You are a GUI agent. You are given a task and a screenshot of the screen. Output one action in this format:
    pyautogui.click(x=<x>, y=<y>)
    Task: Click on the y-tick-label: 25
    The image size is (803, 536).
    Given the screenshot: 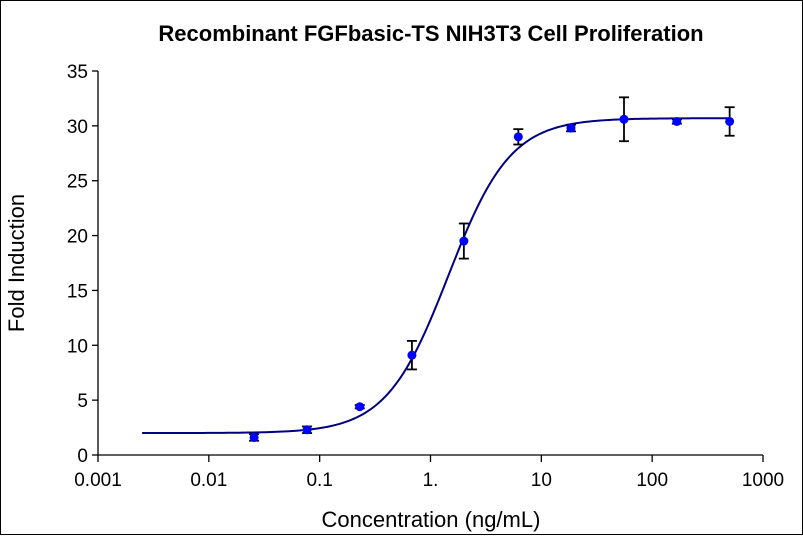 What is the action you would take?
    pyautogui.click(x=77, y=182)
    